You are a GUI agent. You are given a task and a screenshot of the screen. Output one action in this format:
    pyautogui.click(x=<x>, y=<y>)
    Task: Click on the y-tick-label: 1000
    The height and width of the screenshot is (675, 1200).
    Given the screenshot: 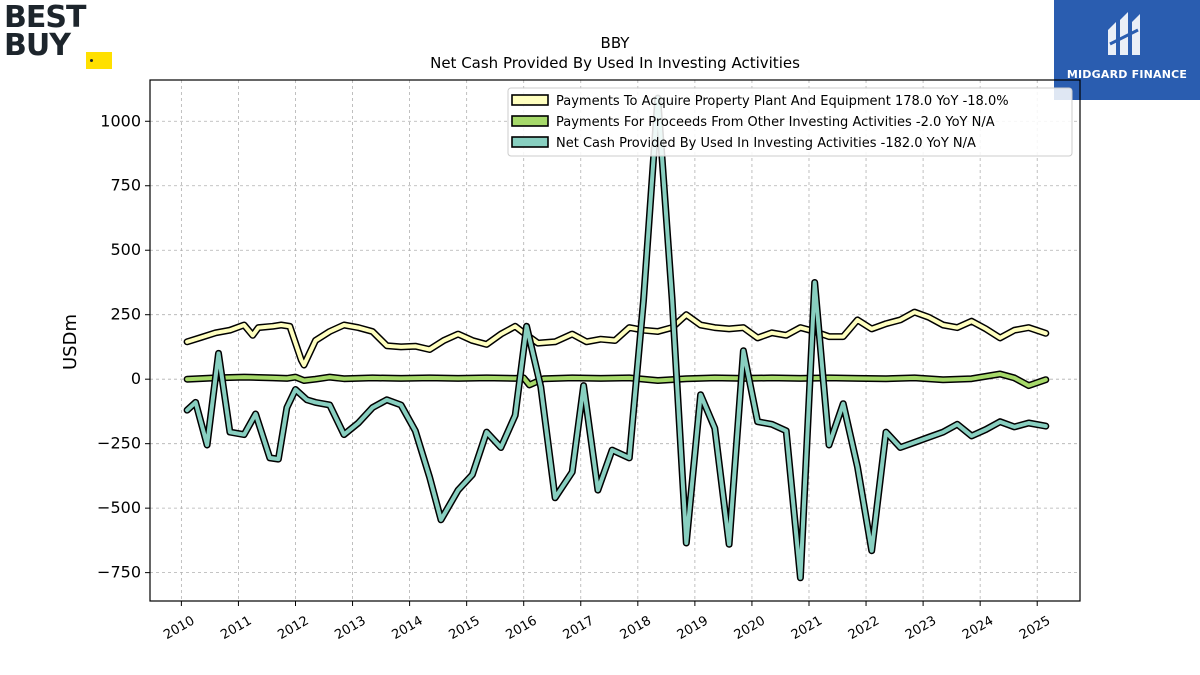 What is the action you would take?
    pyautogui.click(x=120, y=120)
    